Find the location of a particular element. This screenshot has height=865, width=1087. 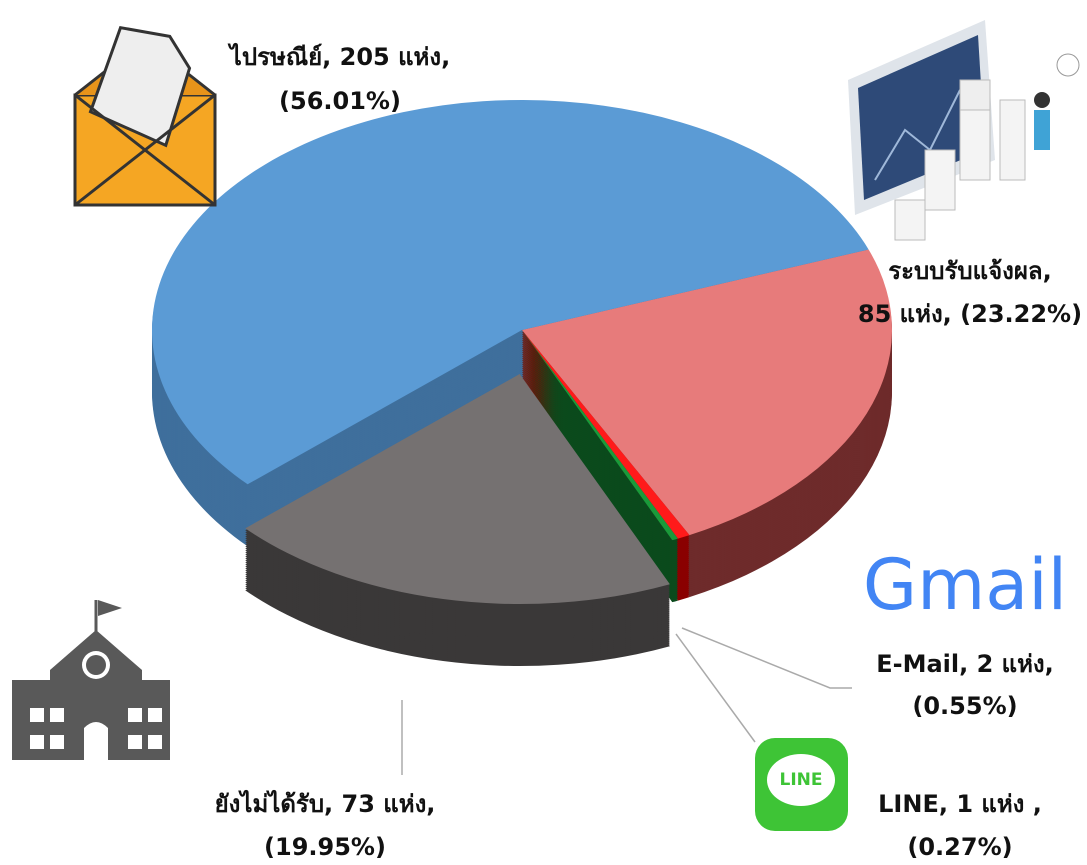

slice-label: (19.95%) is located at coordinates (325, 847).